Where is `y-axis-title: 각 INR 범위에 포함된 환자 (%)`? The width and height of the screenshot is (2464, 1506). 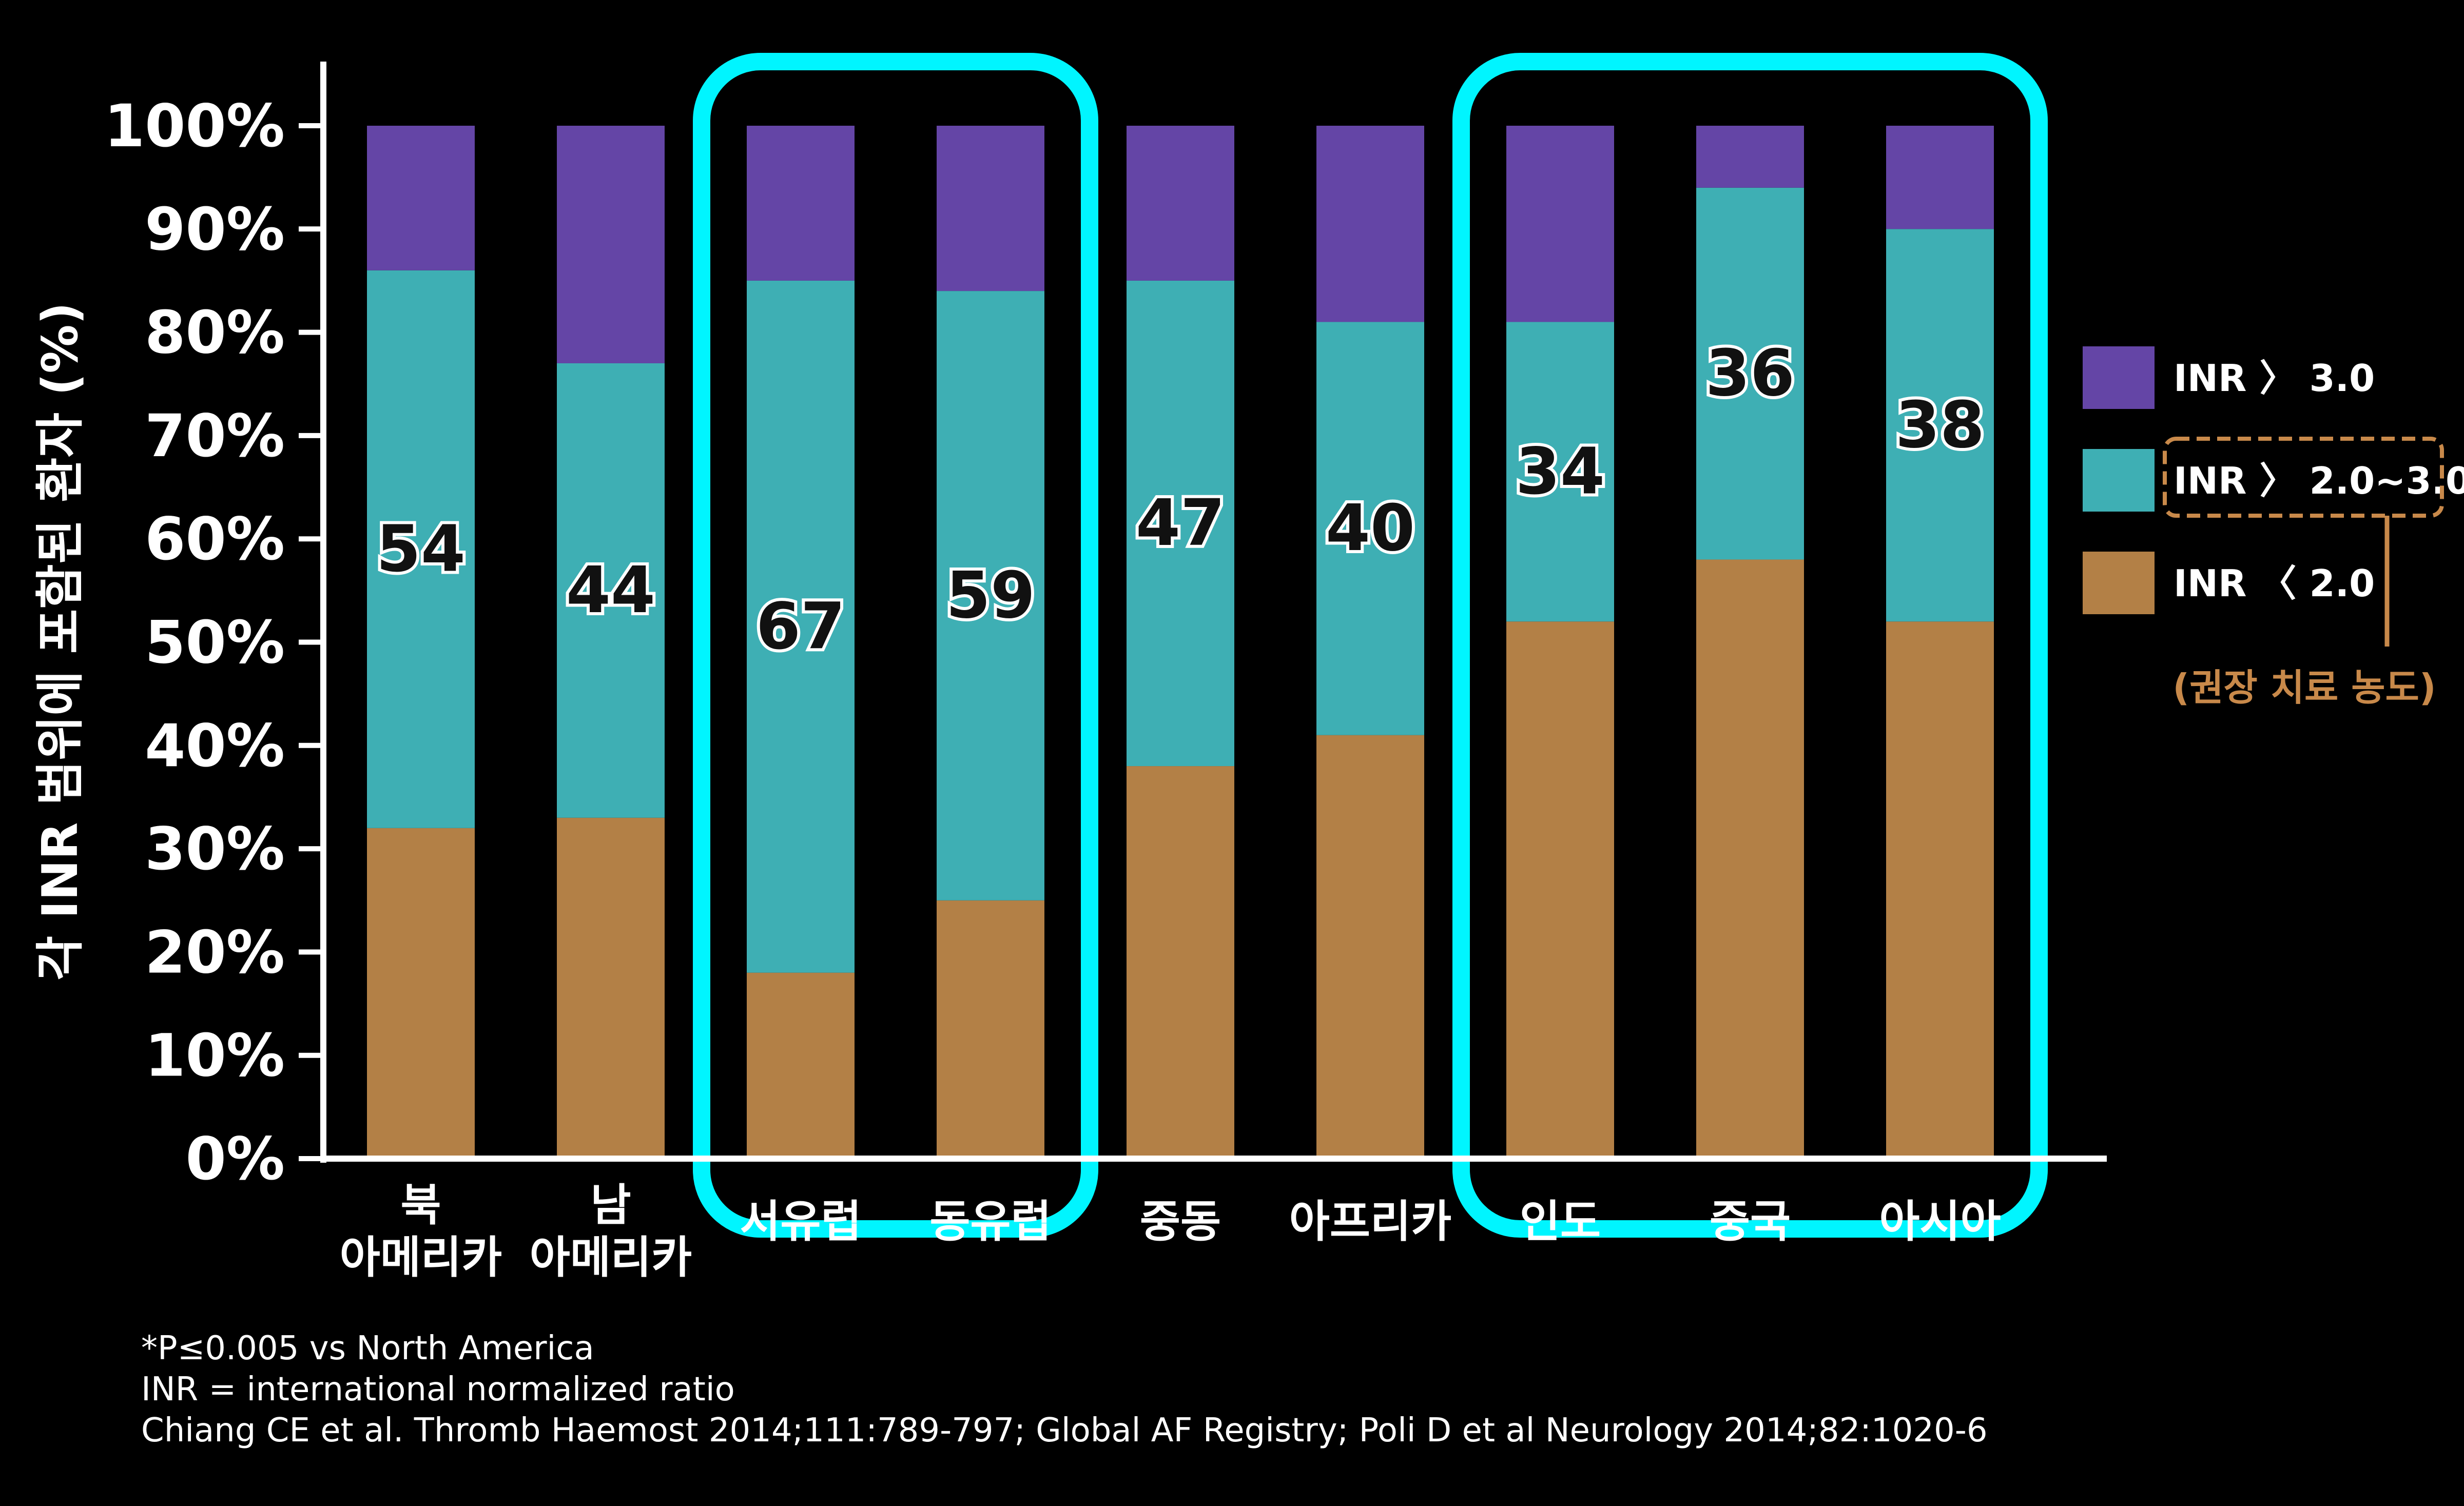
y-axis-title: 각 INR 범위에 포함된 환자 (%) is located at coordinates (60, 642).